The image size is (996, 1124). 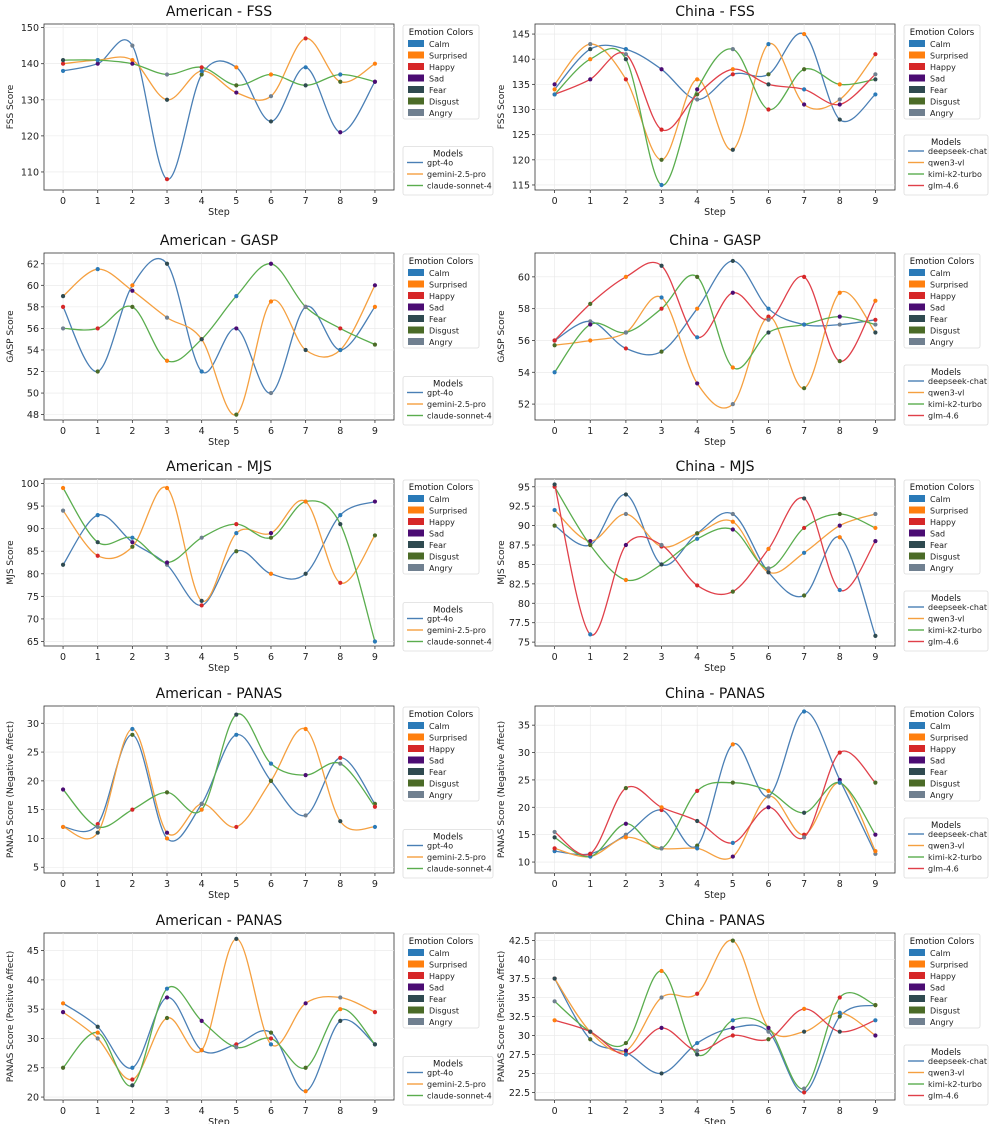 What do you see at coordinates (519, 1017) in the screenshot?
I see `y-tick-label: 32.5` at bounding box center [519, 1017].